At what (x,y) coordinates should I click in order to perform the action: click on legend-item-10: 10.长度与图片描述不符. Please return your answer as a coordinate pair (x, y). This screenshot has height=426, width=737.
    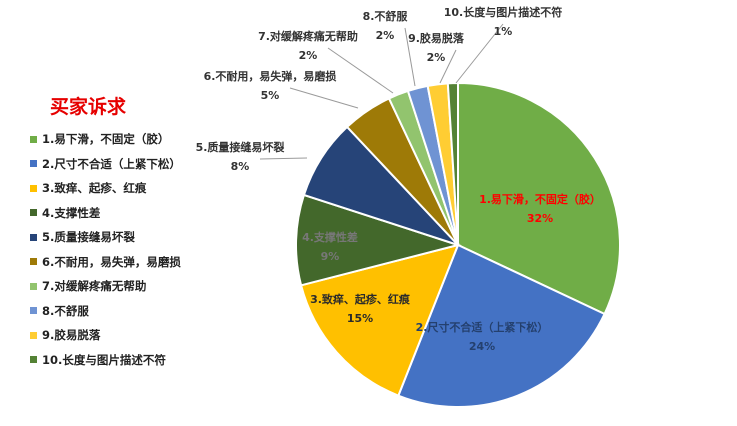
    Looking at the image, I should click on (105, 360).